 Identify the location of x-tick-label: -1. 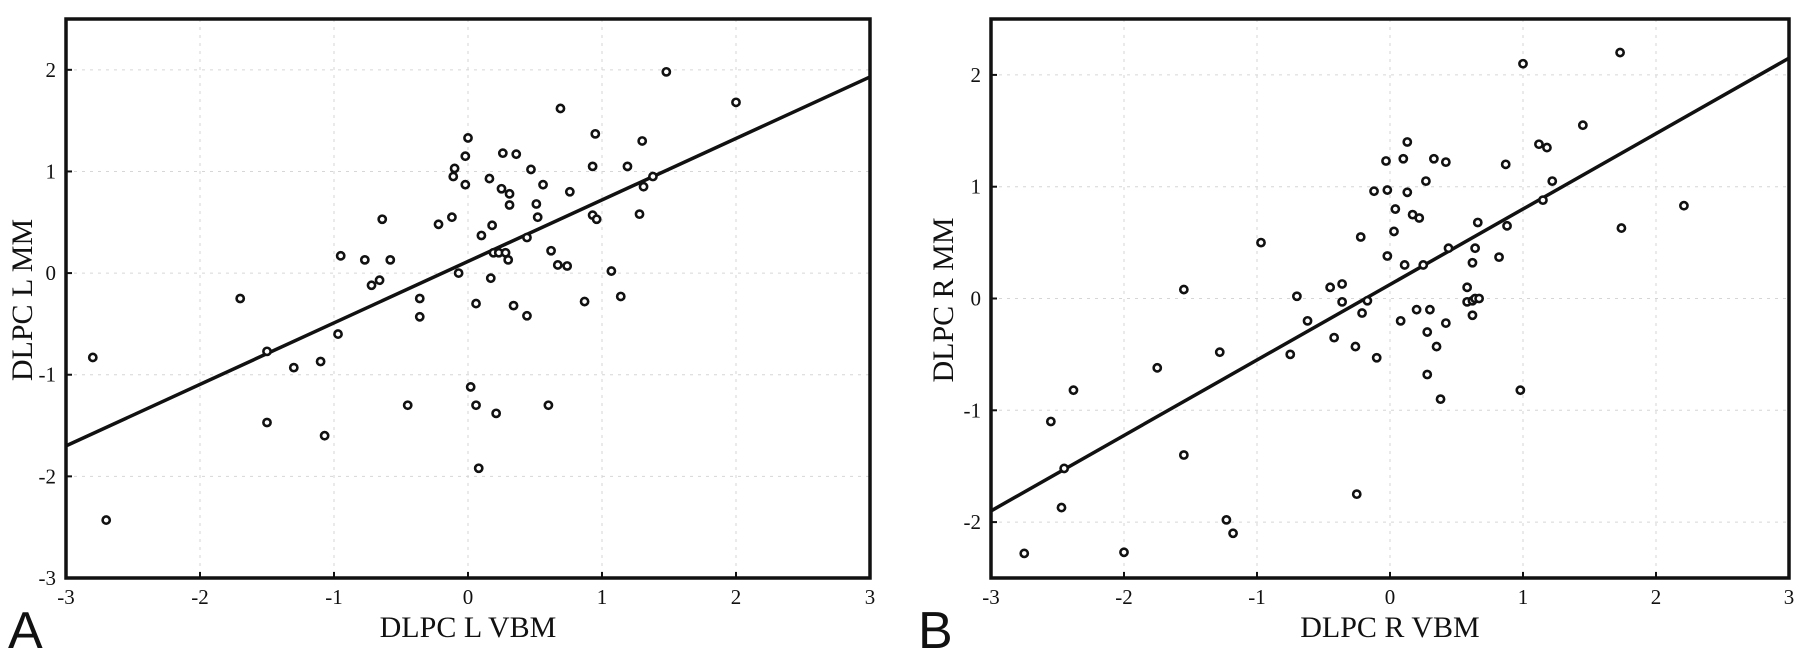
(1257, 597).